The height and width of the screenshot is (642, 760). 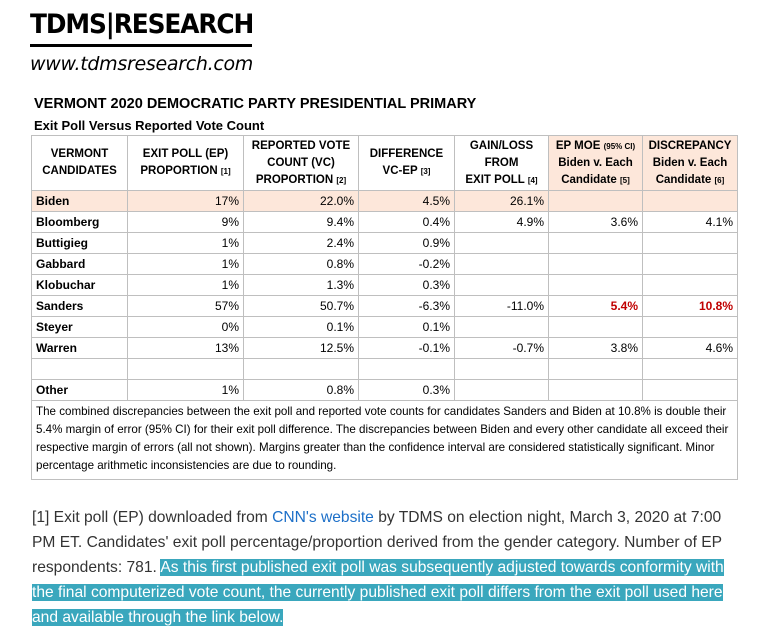 I want to click on logo-underline, so click(x=141, y=45).